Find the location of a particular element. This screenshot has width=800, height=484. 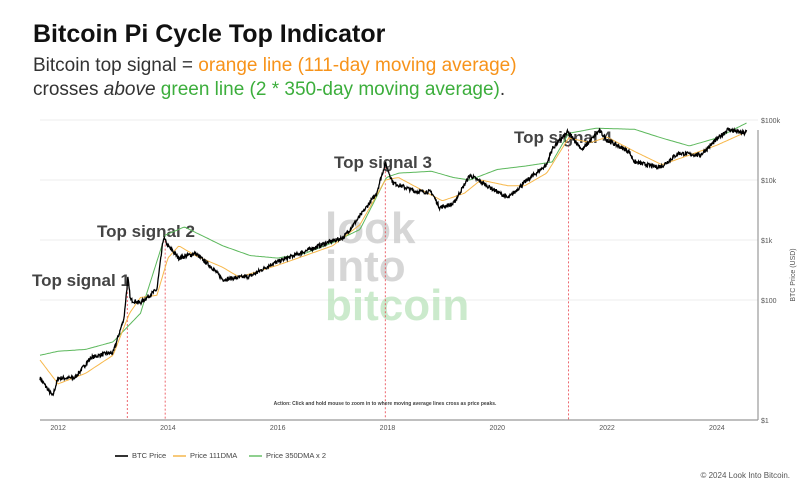

watermark: look into bitcoin is located at coordinates (397, 267).